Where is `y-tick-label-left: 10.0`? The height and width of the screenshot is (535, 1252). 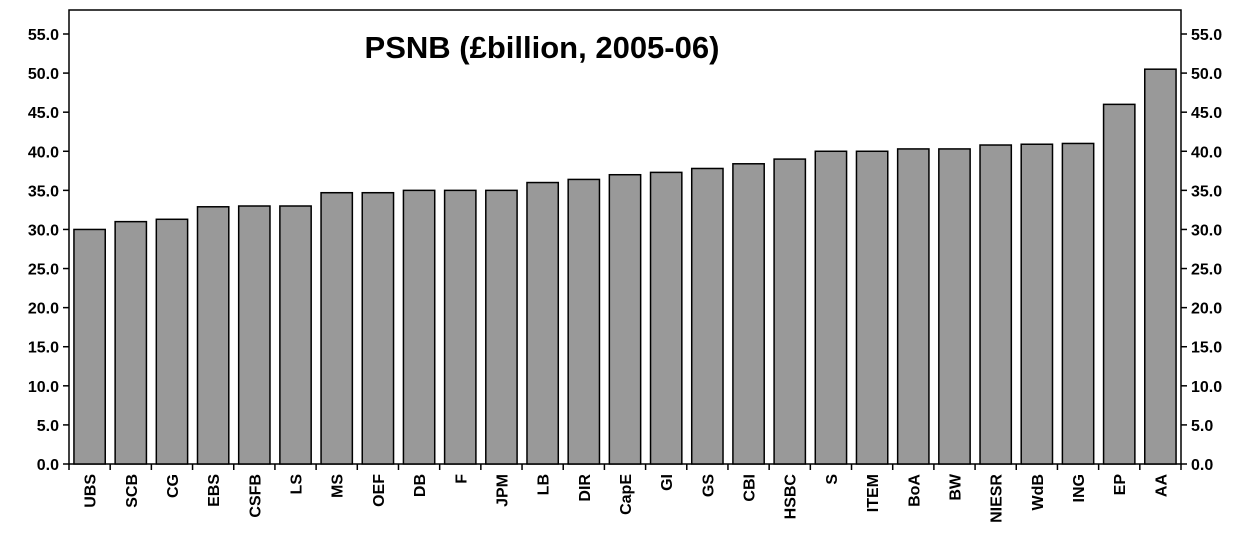 y-tick-label-left: 10.0 is located at coordinates (43, 387).